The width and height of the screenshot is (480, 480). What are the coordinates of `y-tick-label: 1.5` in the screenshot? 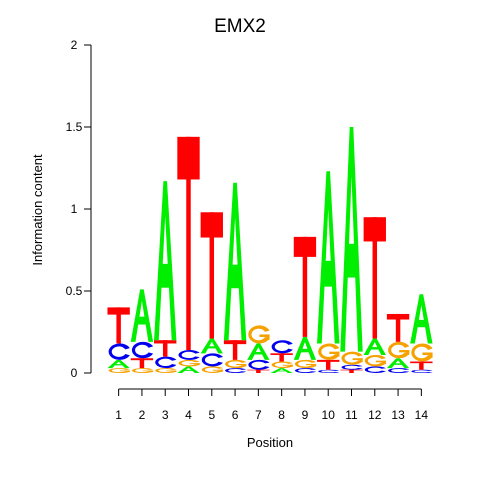 It's located at (74, 127).